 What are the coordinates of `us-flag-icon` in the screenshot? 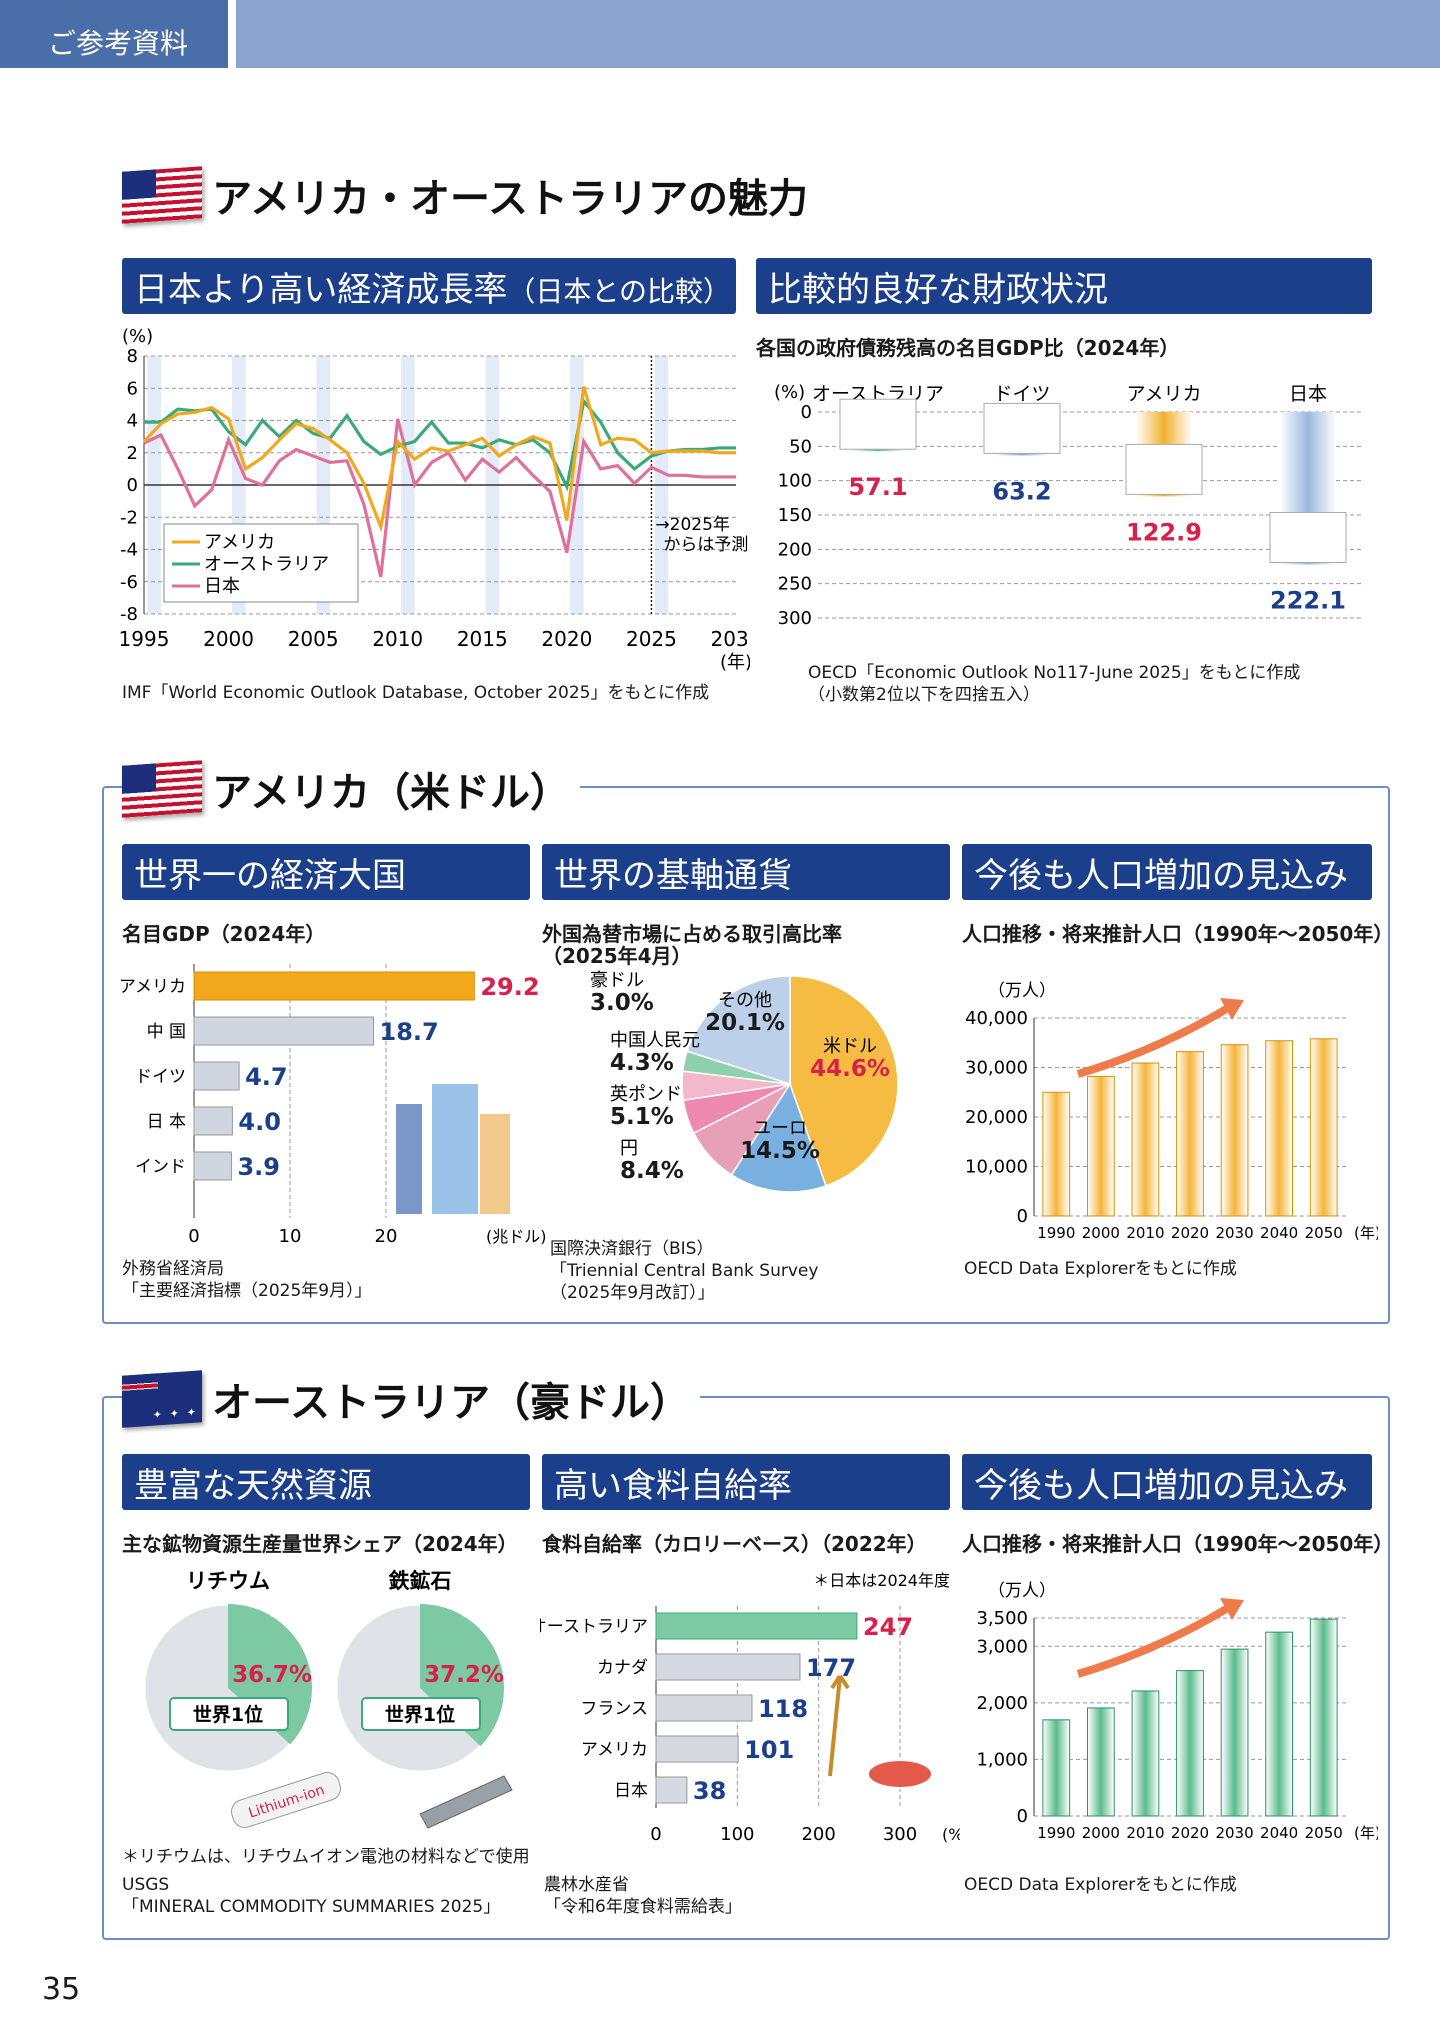 It's located at (162, 195).